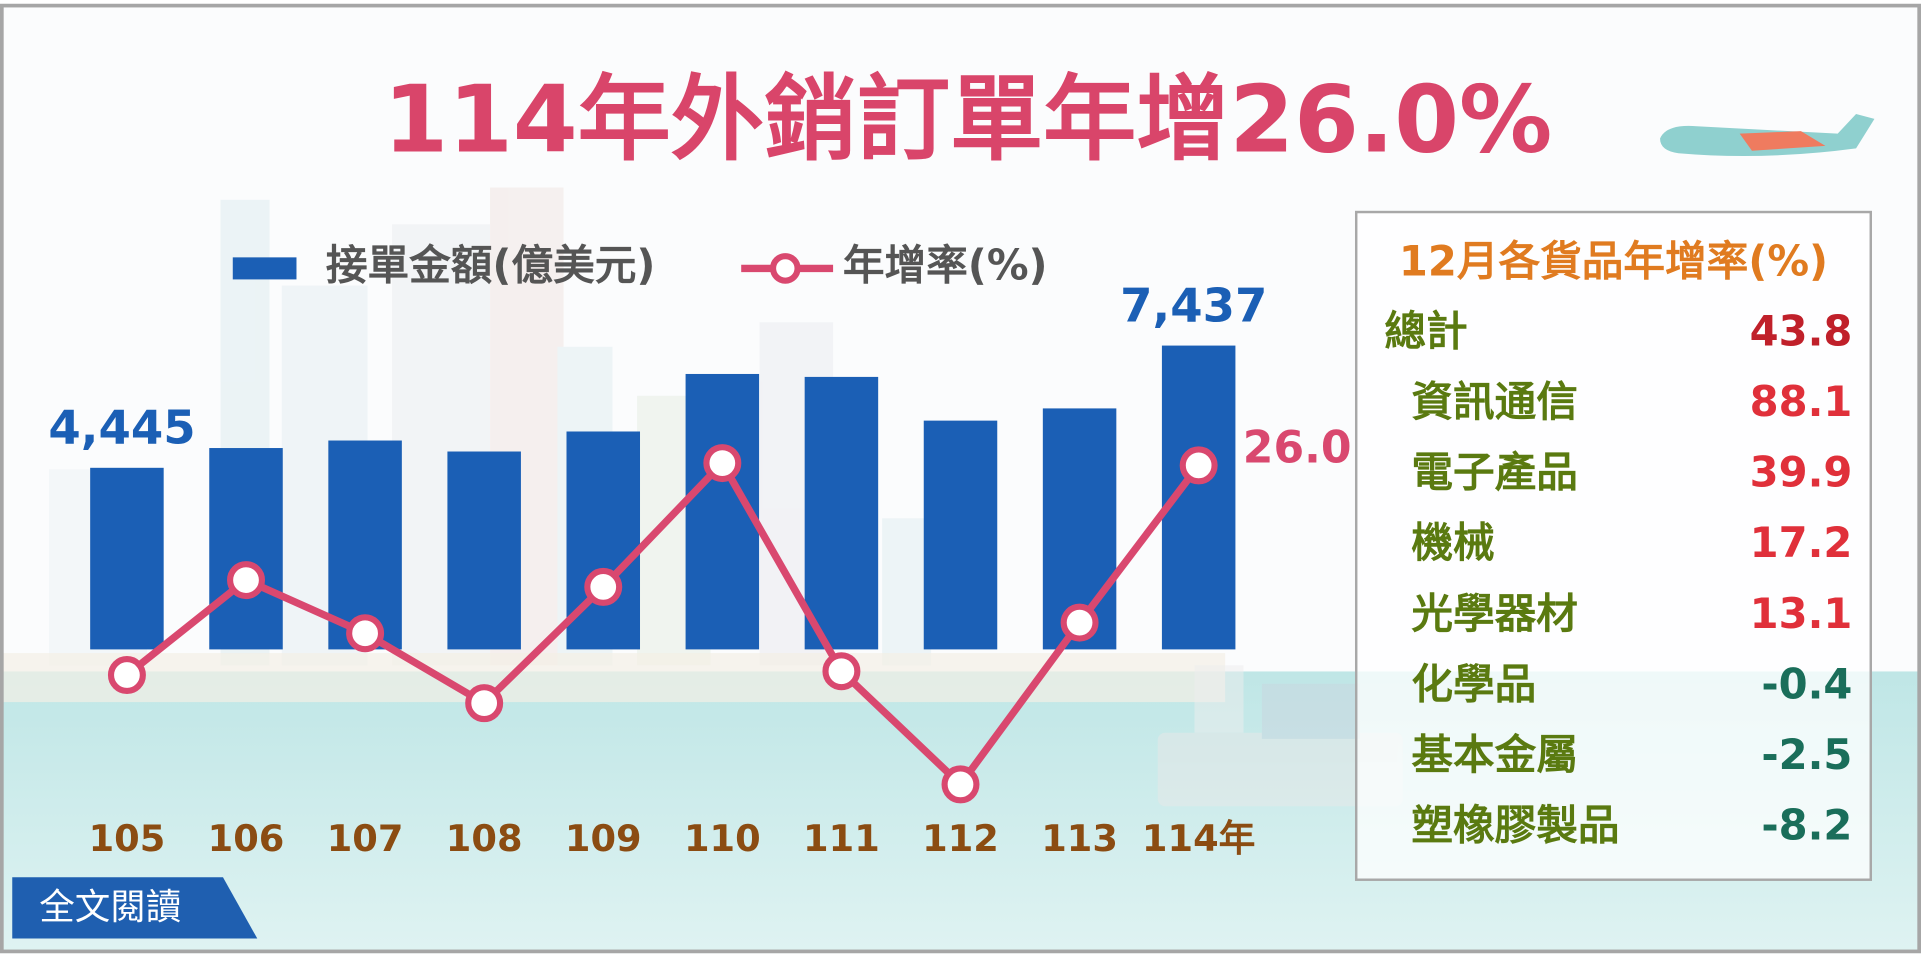  I want to click on chart-title: 114年外銷訂單年增26.0%, so click(967, 120).